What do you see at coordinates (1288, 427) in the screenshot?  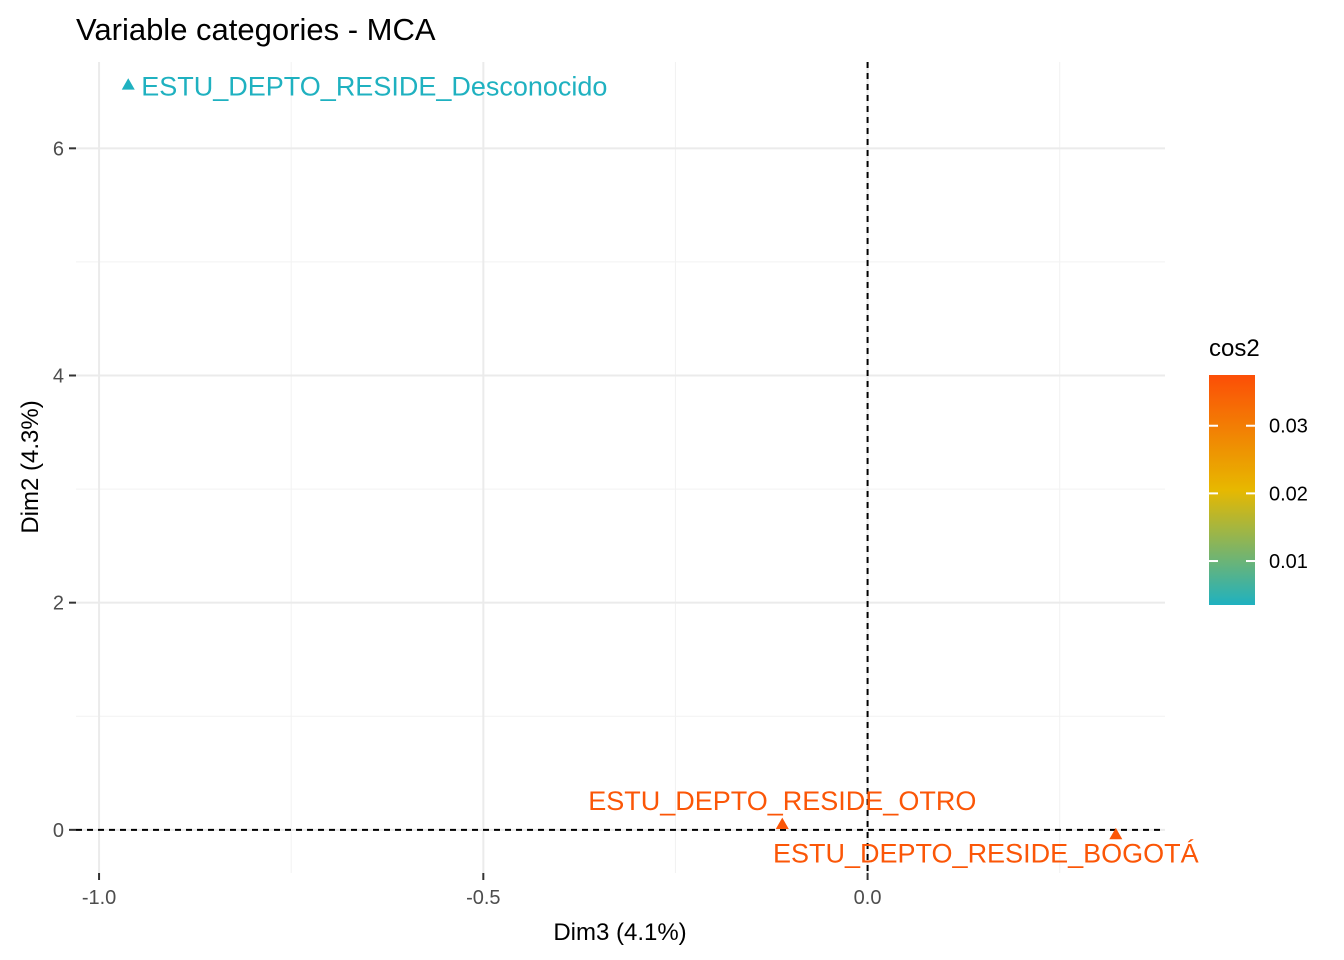 I see `legend-tick-label: 0.03` at bounding box center [1288, 427].